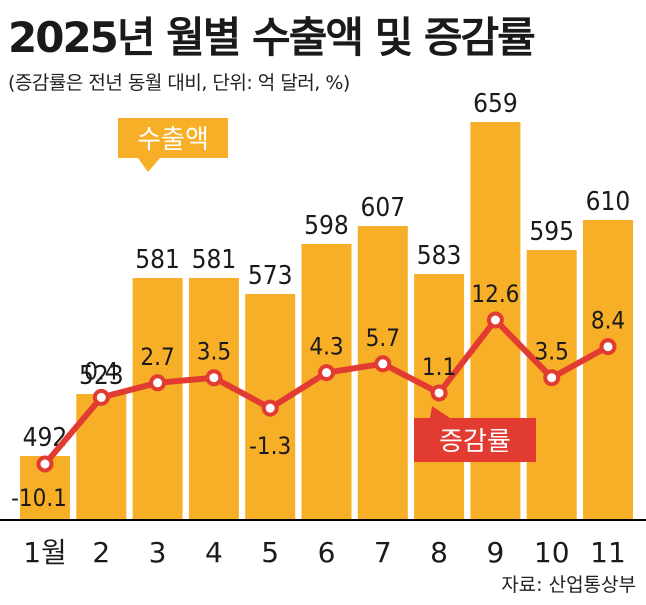 The width and height of the screenshot is (646, 605). Describe the element at coordinates (45, 552) in the screenshot. I see `month-label: 1월` at that location.